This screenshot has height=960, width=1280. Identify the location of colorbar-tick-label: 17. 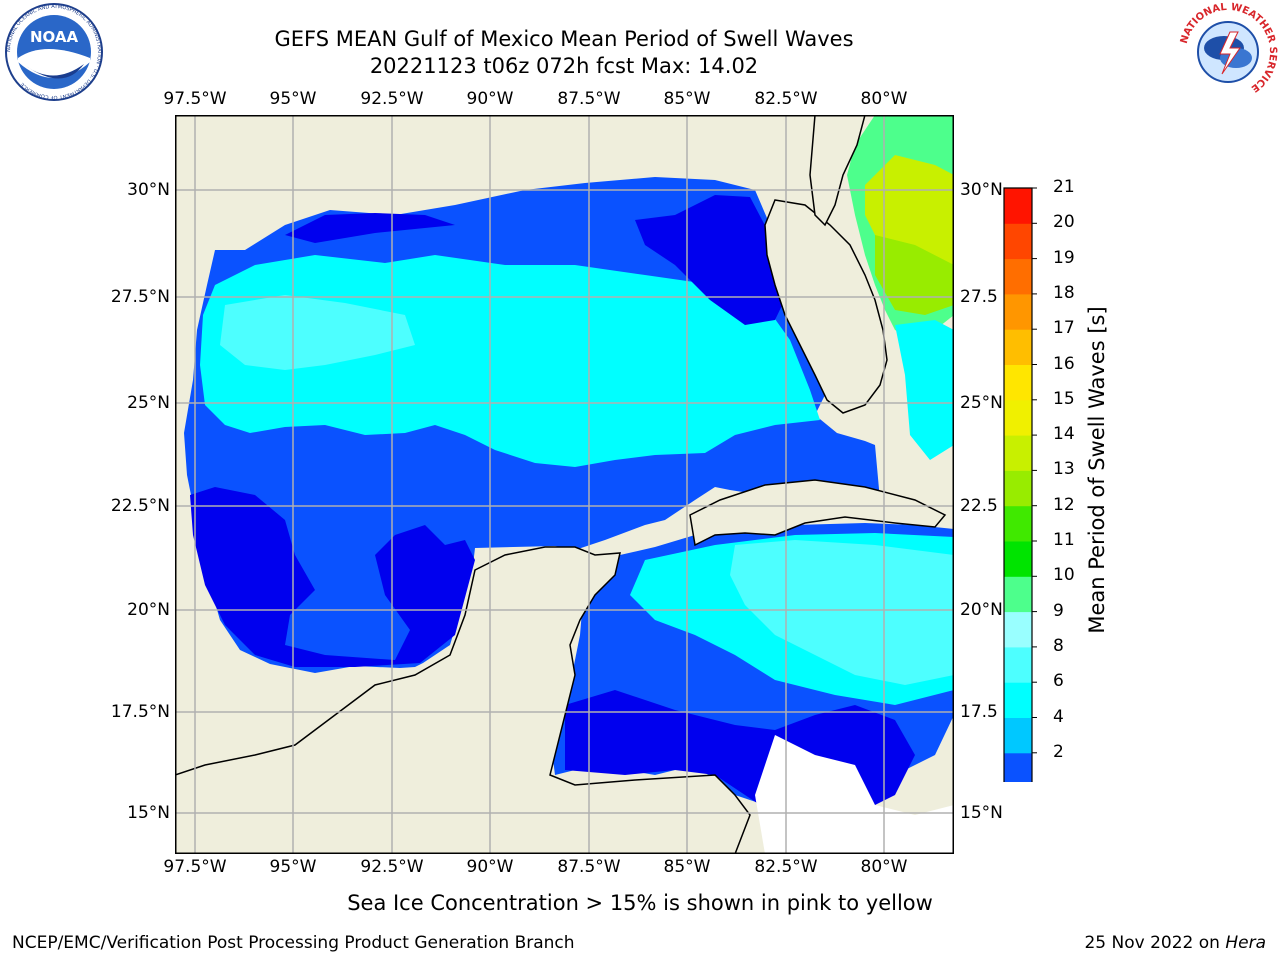
(1064, 328).